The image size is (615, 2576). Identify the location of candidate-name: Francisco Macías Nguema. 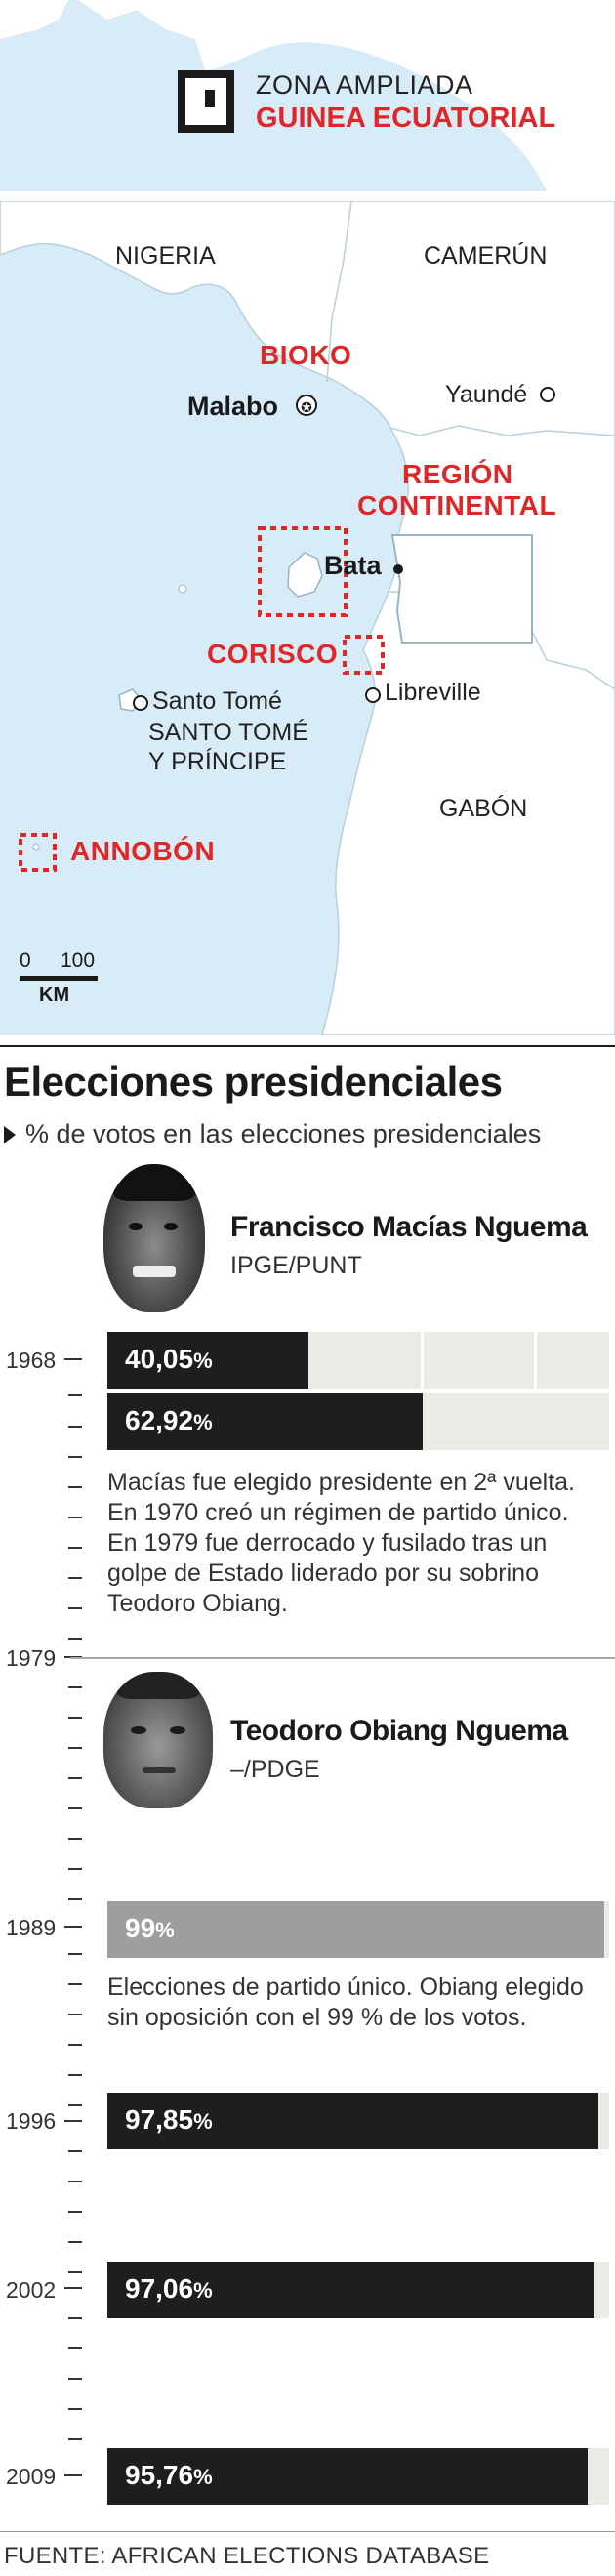
(409, 1227).